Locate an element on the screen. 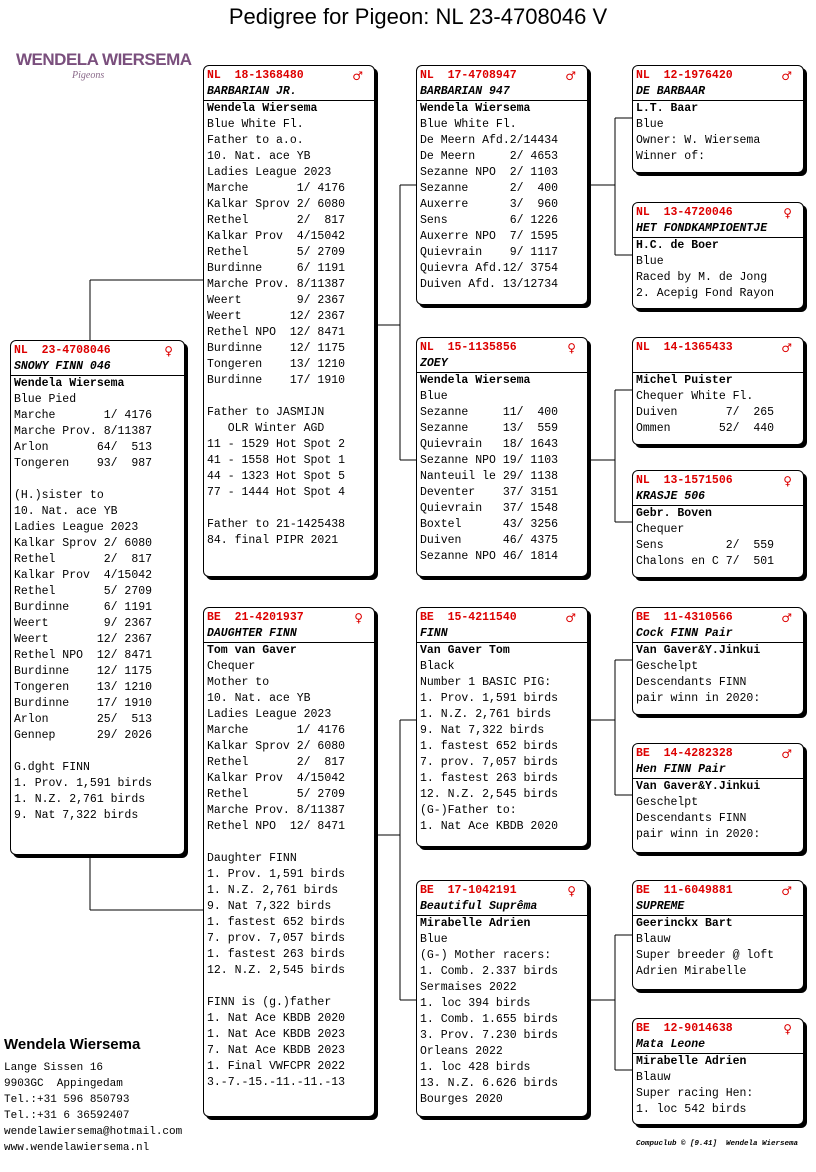  ring: NL 14-1365433 is located at coordinates (684, 347).